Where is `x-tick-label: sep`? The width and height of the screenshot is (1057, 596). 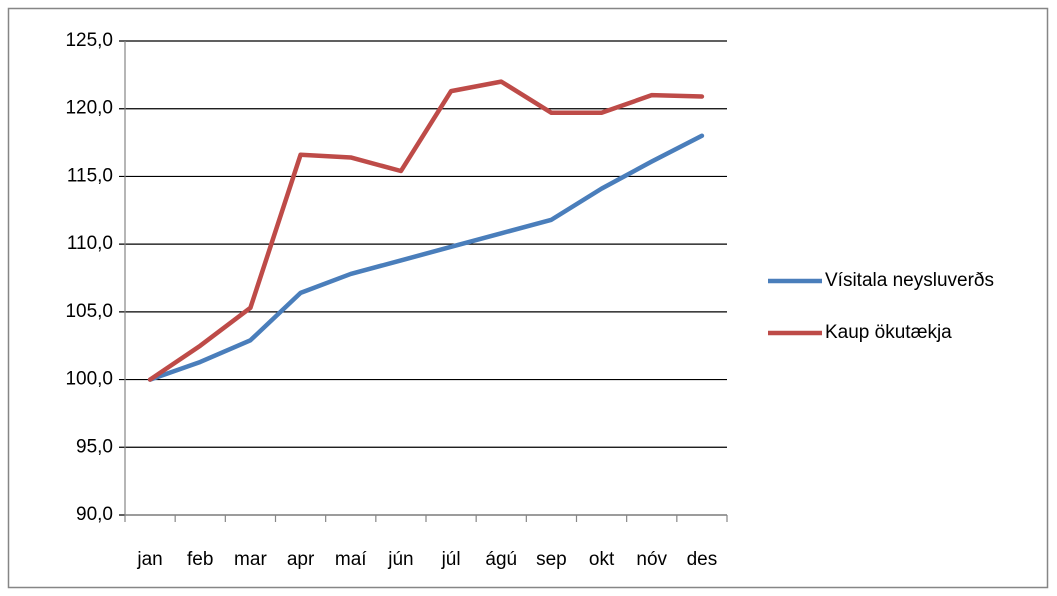 x-tick-label: sep is located at coordinates (551, 559).